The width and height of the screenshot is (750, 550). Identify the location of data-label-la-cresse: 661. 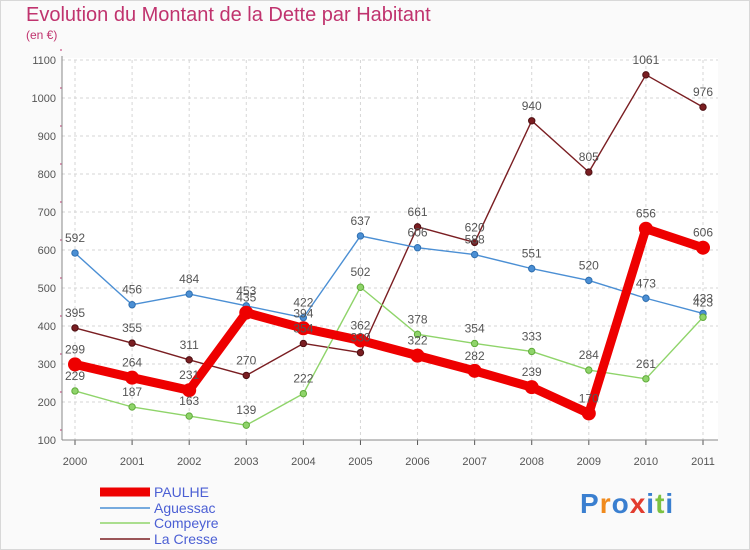
(418, 212).